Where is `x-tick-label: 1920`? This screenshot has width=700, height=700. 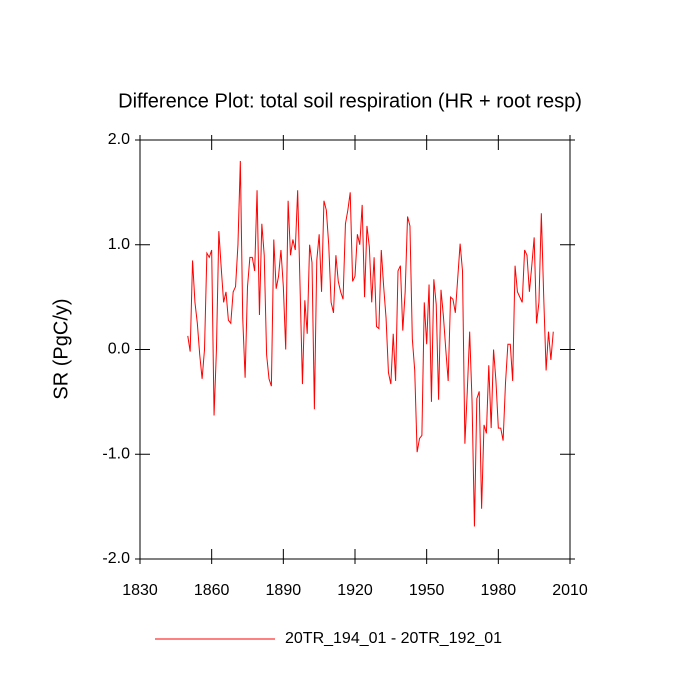
x-tick-label: 1920 is located at coordinates (355, 590).